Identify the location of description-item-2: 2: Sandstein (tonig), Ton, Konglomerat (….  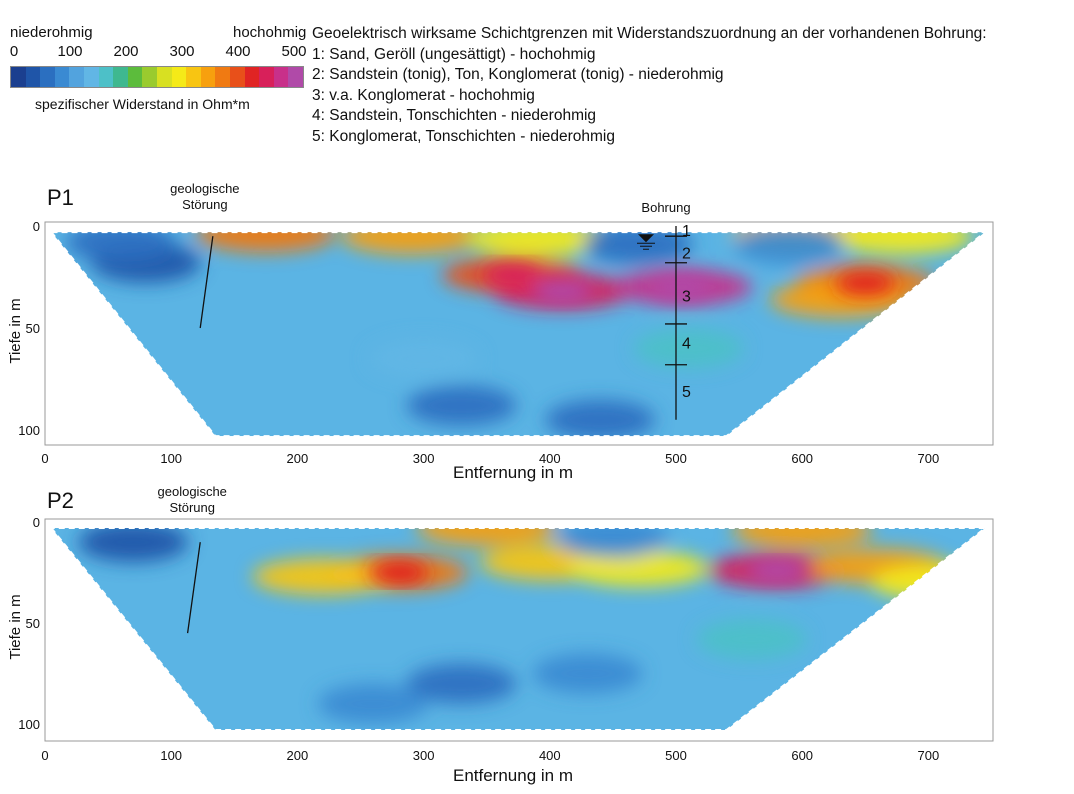
(518, 74).